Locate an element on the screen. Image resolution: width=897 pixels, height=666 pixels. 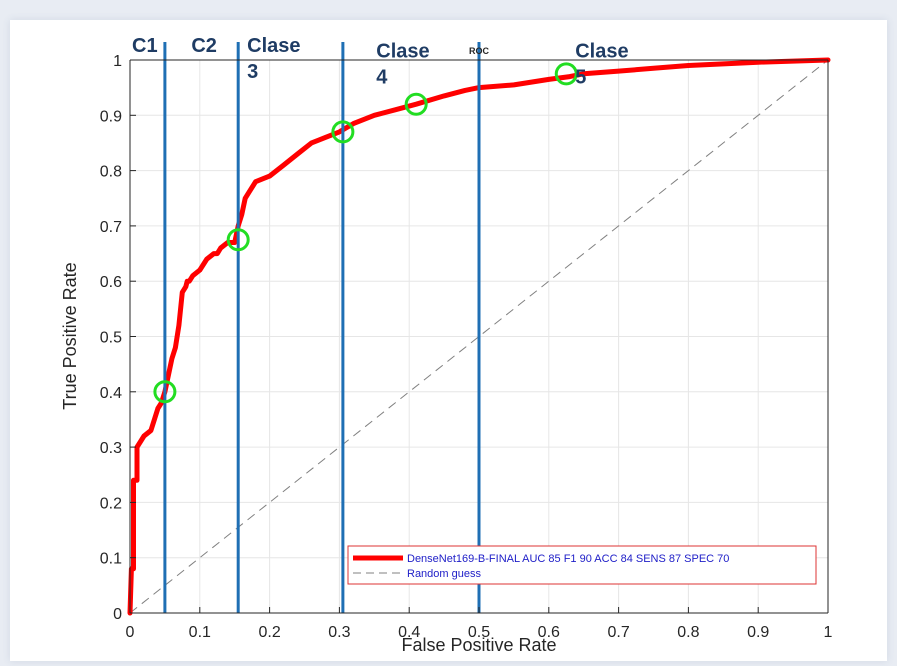
x-tick-label: 0.3 is located at coordinates (339, 632).